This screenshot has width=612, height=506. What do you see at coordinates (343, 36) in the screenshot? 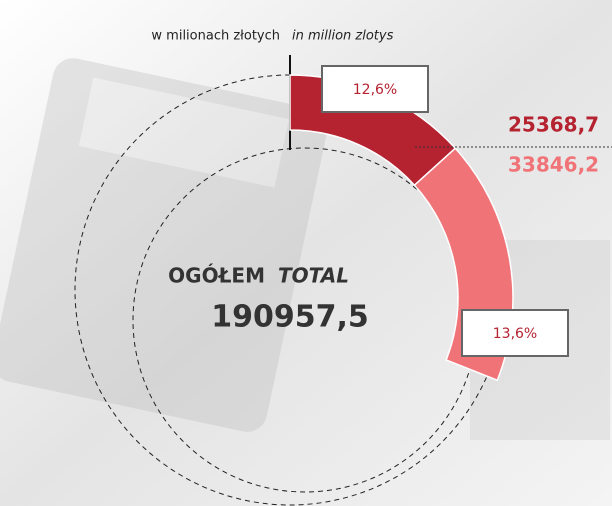
I see `subtitle: in million zlotys` at bounding box center [343, 36].